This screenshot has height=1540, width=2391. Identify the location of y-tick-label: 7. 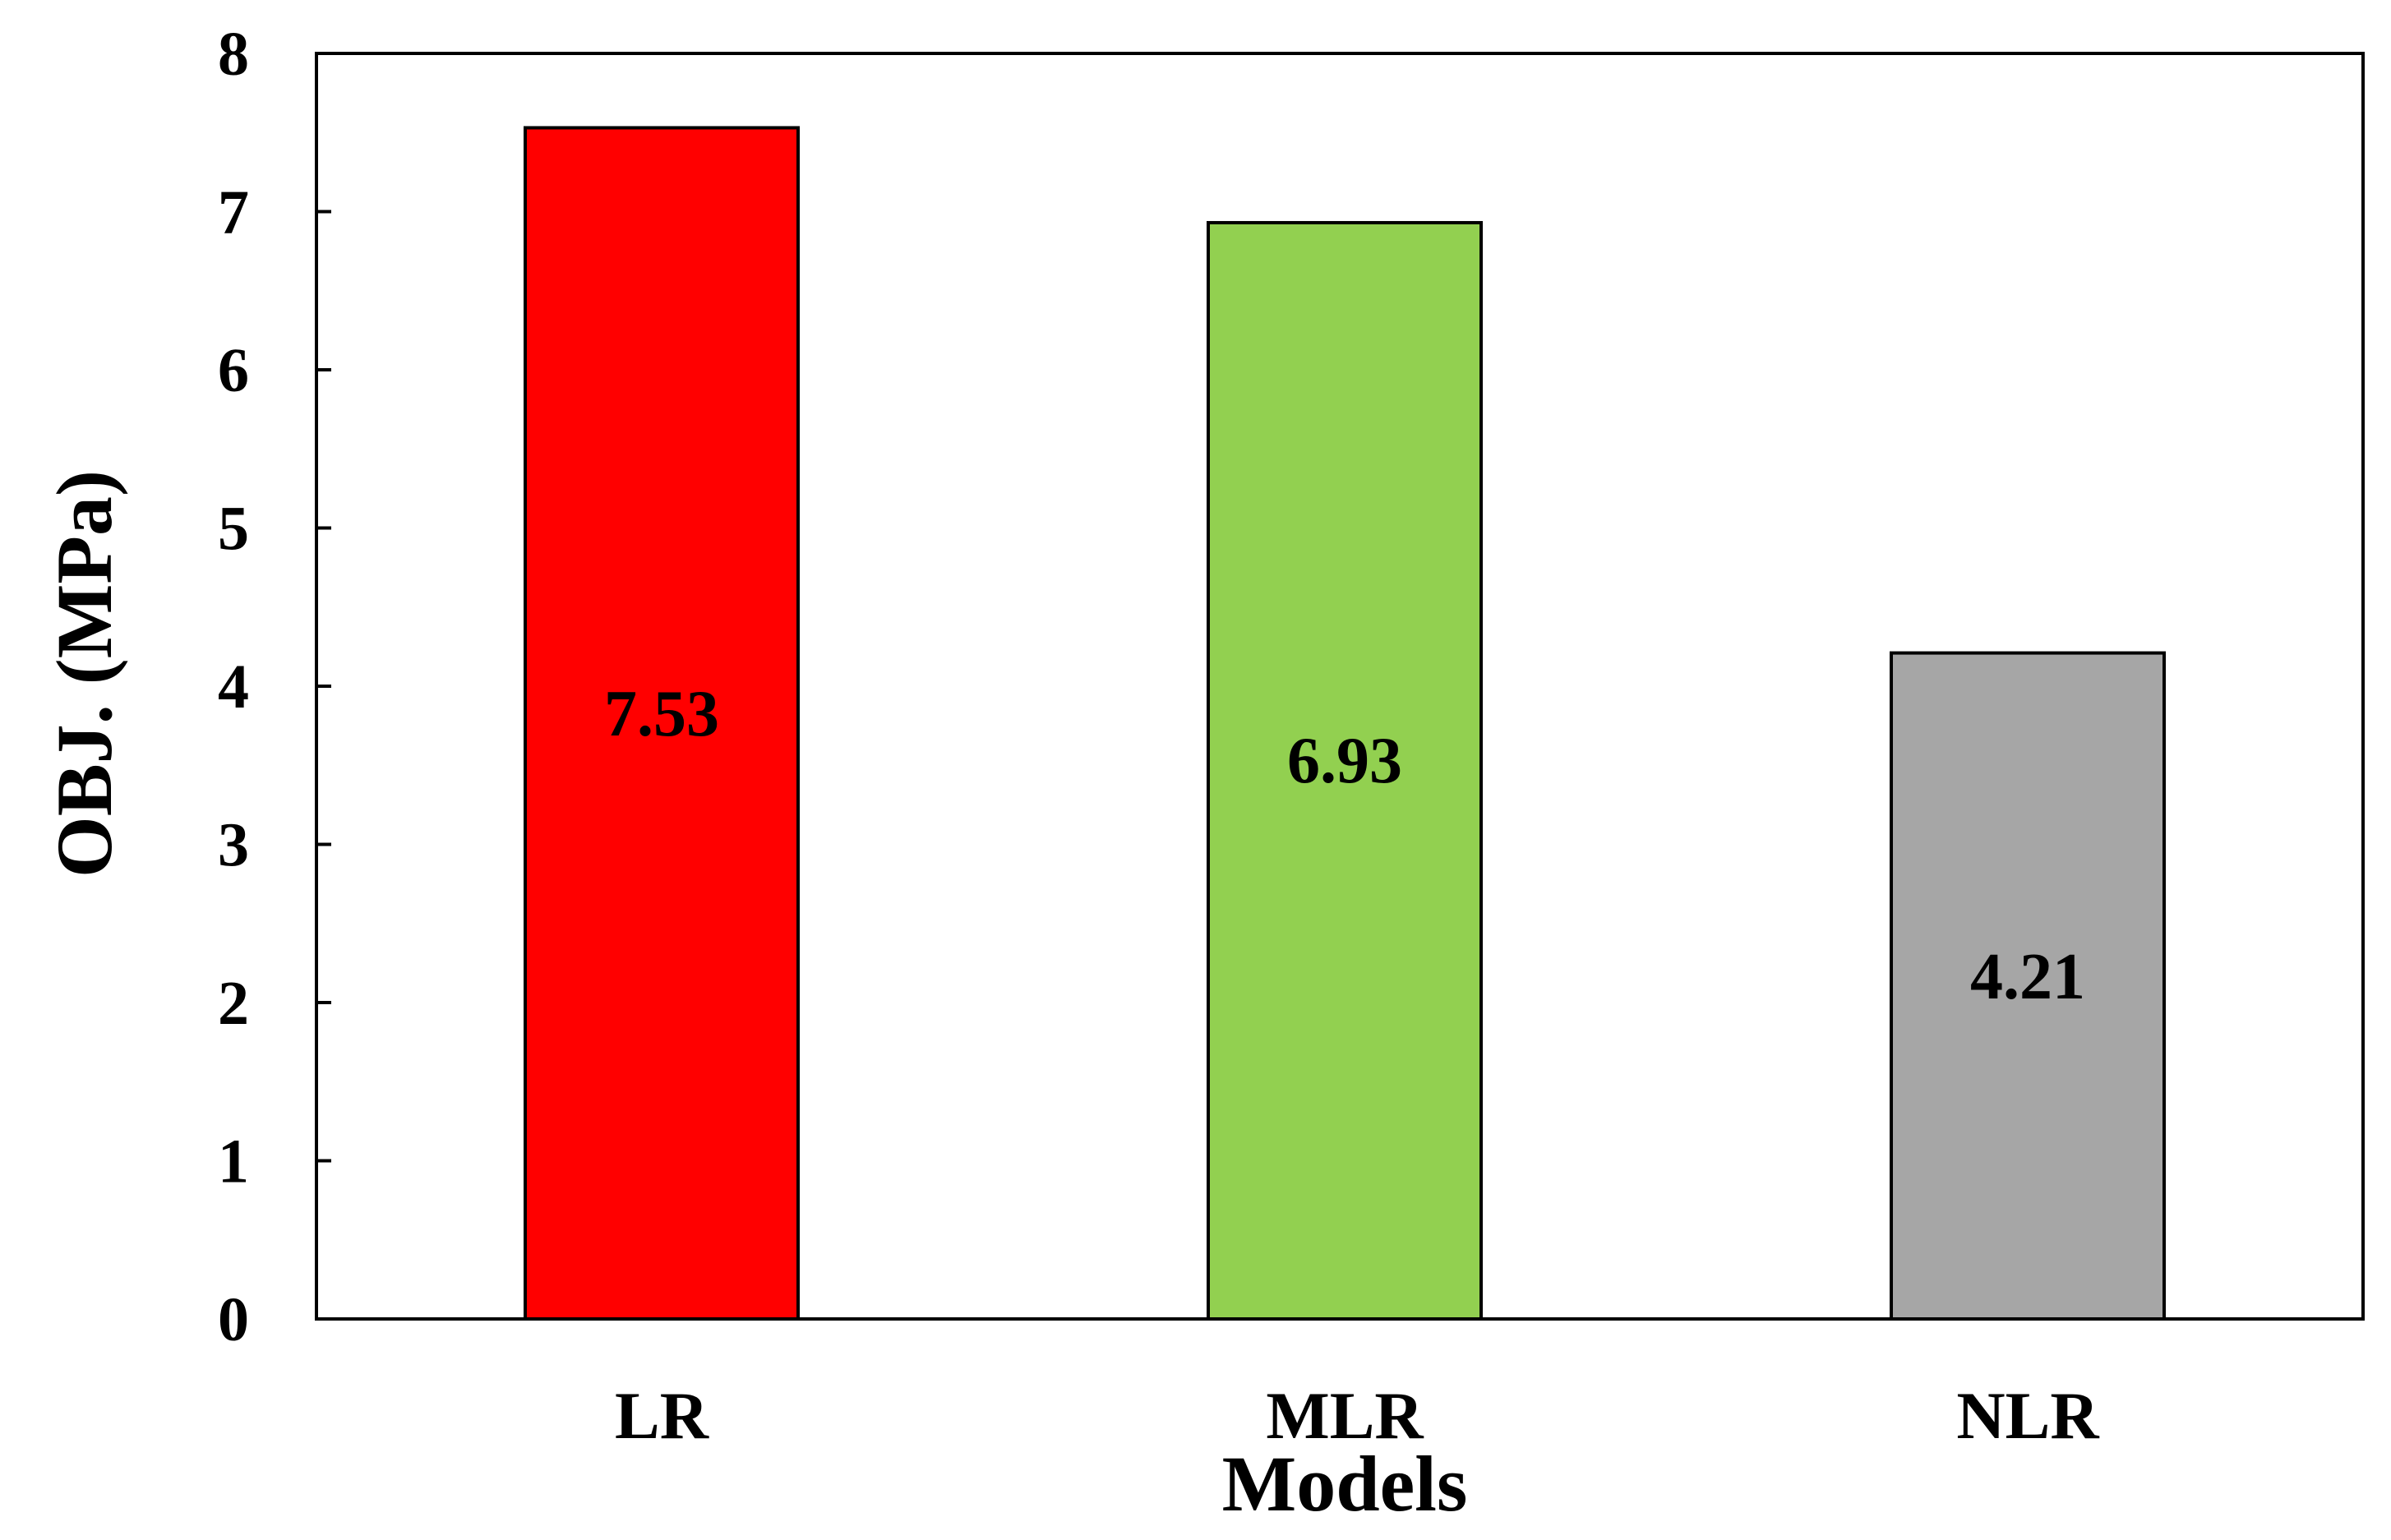
(233, 212).